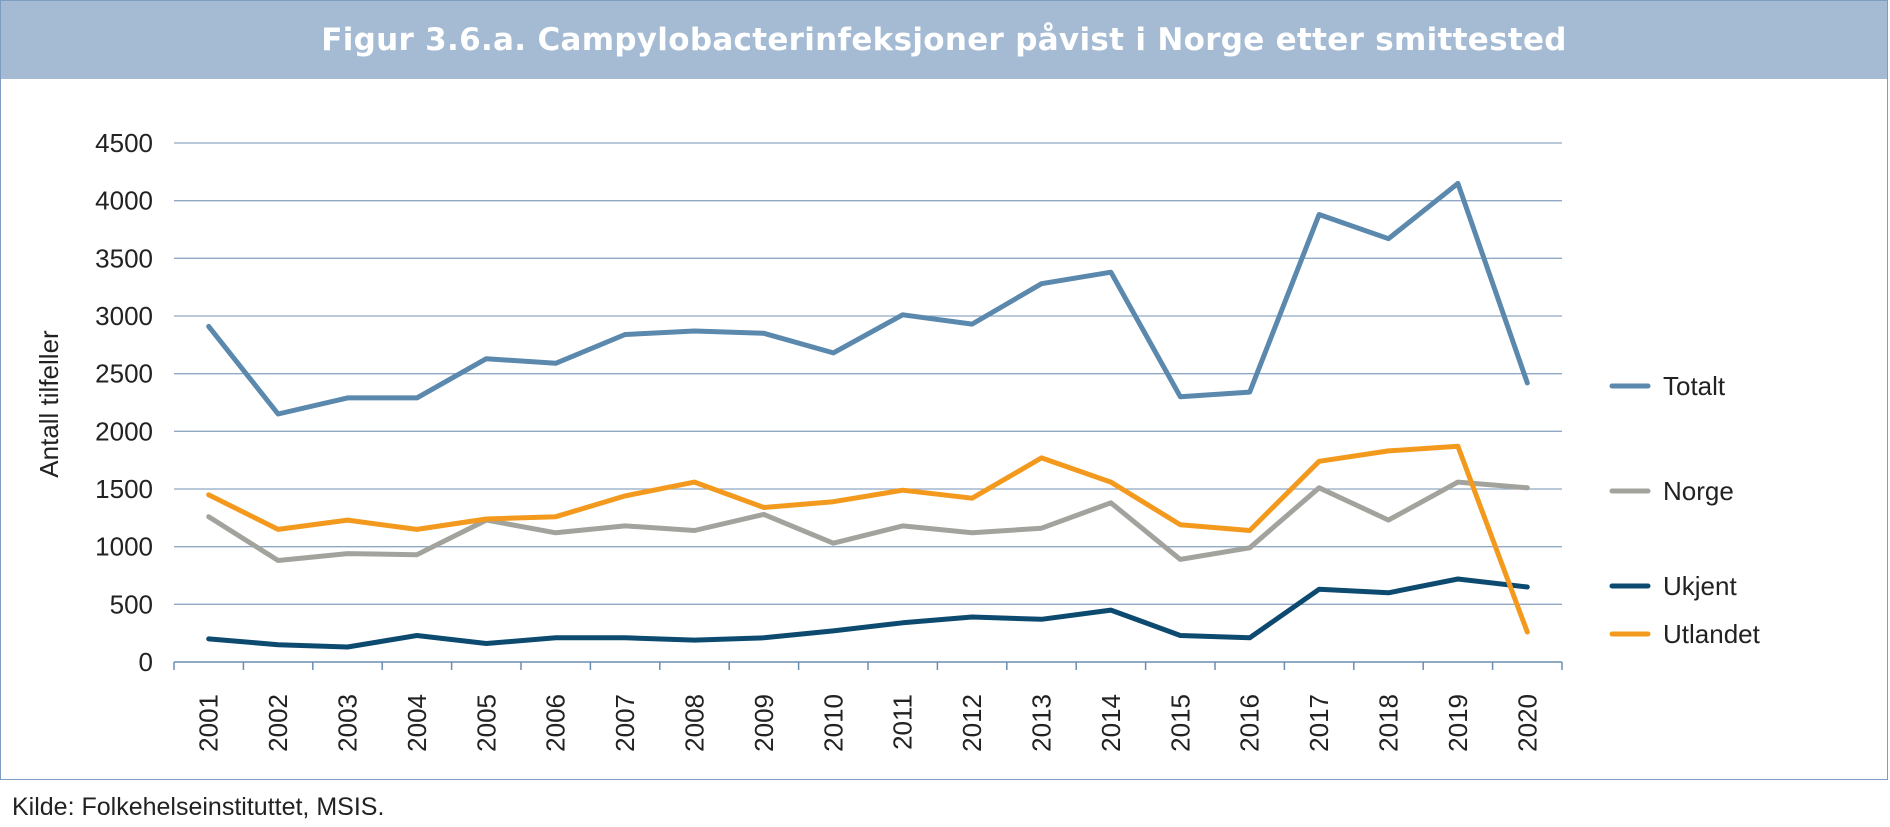 This screenshot has width=1890, height=827. I want to click on x-tick-label: 2017, so click(1319, 723).